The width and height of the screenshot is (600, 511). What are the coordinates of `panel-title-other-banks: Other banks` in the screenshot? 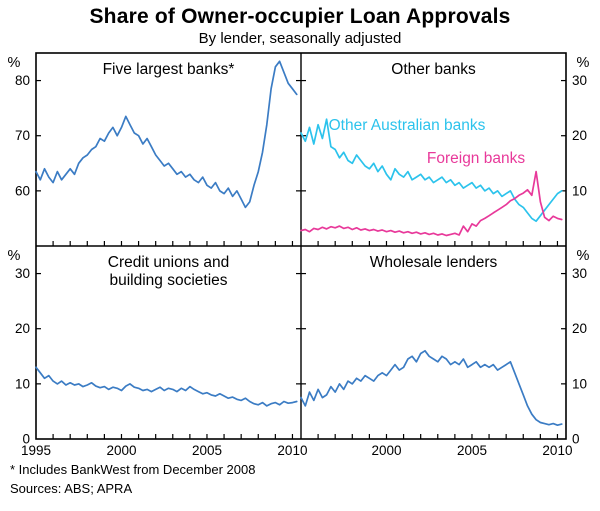 It's located at (433, 69).